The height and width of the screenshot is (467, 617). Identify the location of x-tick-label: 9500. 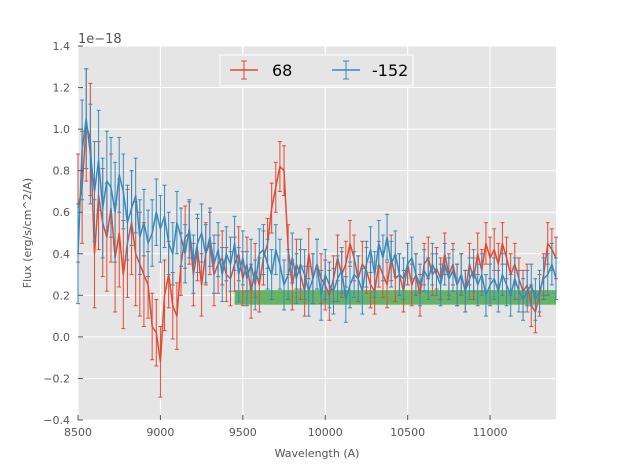
(243, 432).